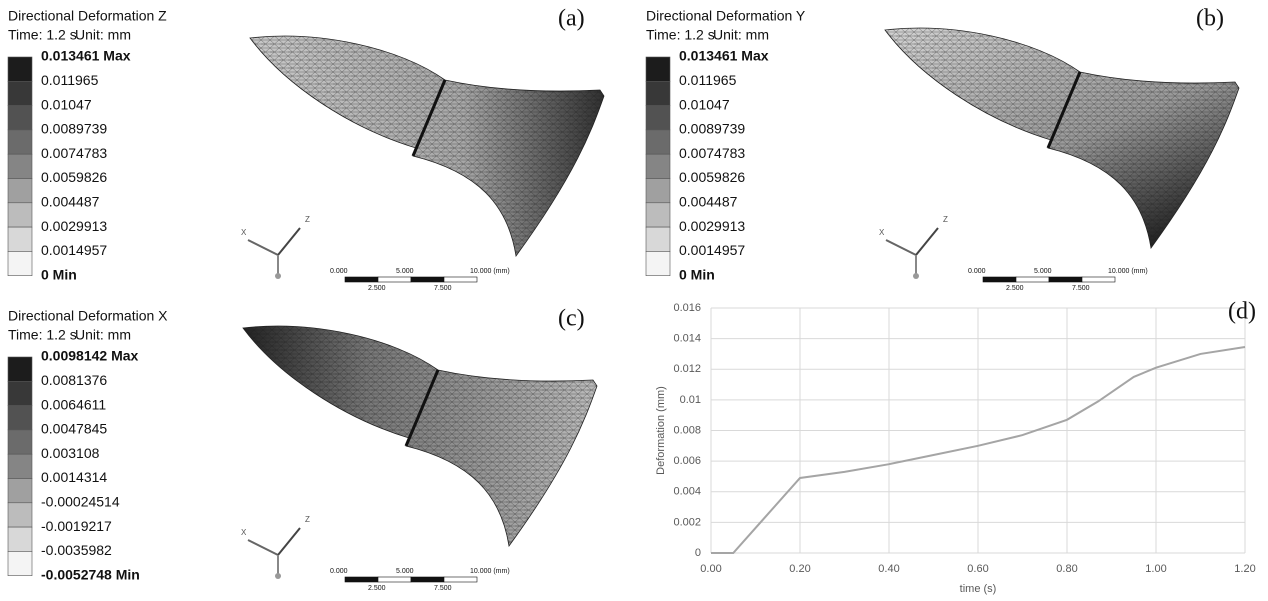  Describe the element at coordinates (490, 271) in the screenshot. I see `scale-label: 10.000 (mm)` at that location.